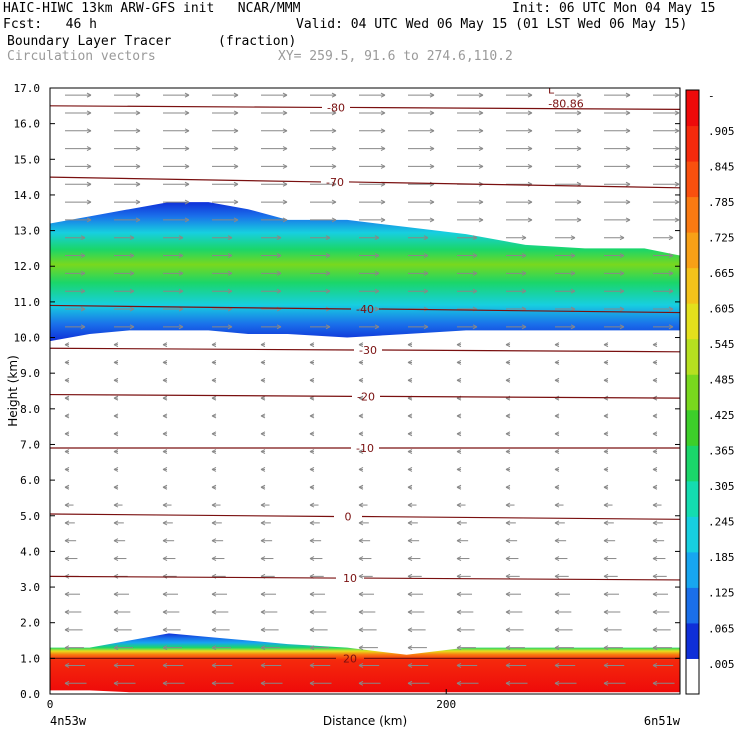 The height and width of the screenshot is (740, 740). I want to click on y-tick-label: 2.0, so click(30, 623).